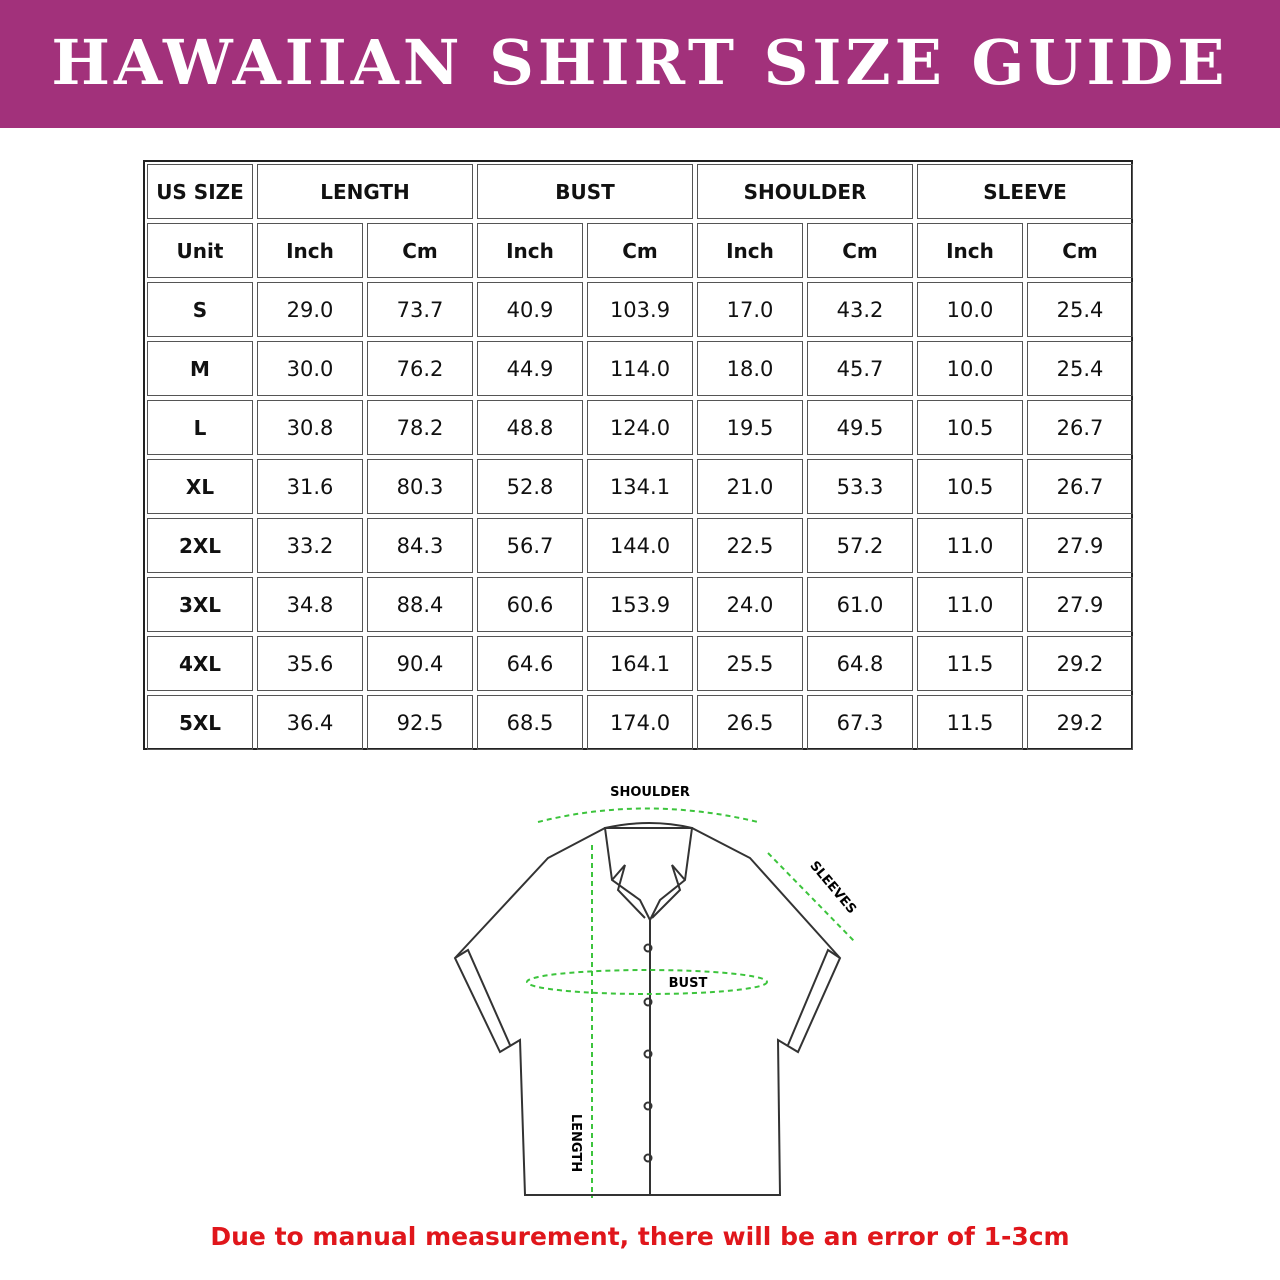 This screenshot has width=1280, height=1280. Describe the element at coordinates (860, 604) in the screenshot. I see `measurement: 61.0` at that location.